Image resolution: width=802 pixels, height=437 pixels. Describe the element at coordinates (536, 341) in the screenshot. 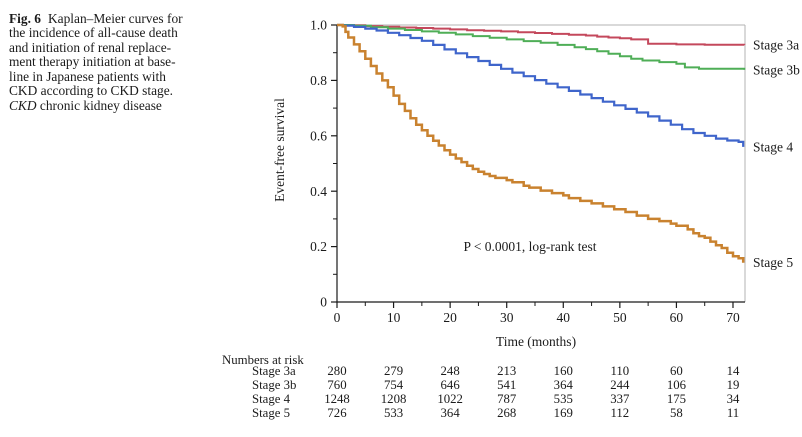

I see `x-axis-title: Time (months)` at that location.